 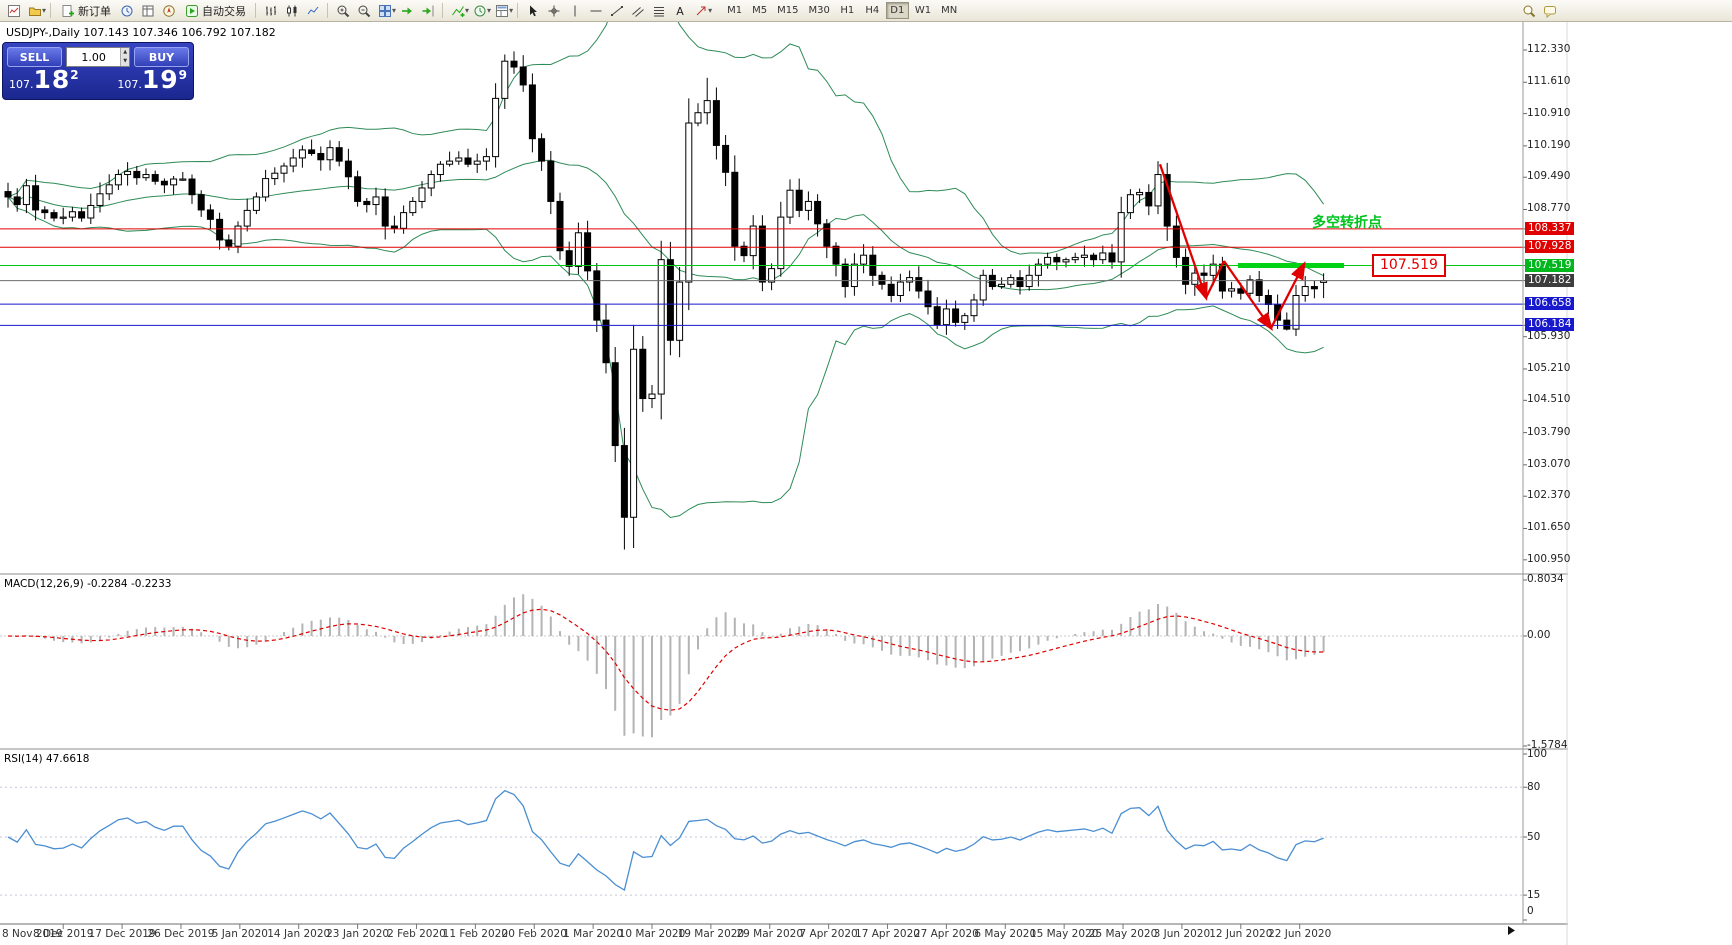 What do you see at coordinates (457, 11) in the screenshot?
I see `indicators-icon` at bounding box center [457, 11].